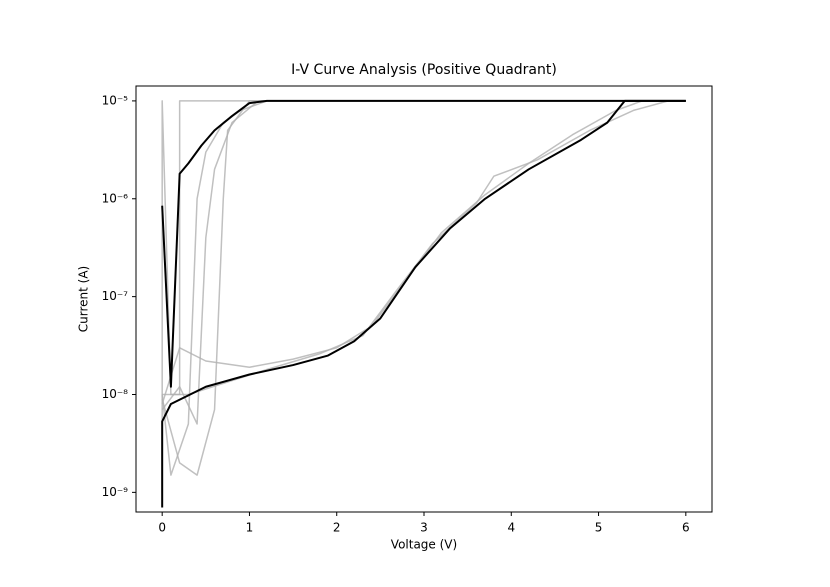 This screenshot has height=587, width=830. I want to click on y-tick-label: 10⁻⁶, so click(115, 198).